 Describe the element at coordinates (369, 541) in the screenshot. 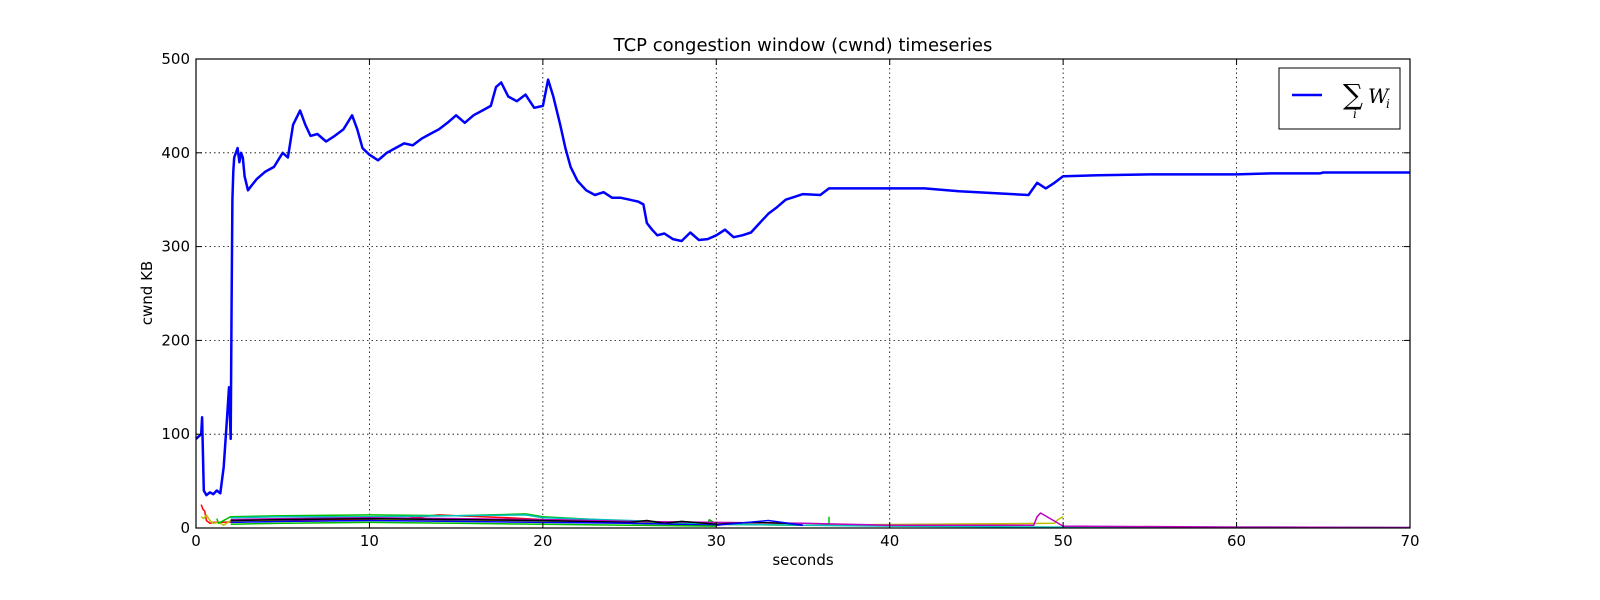

I see `x-tick-label: 10` at that location.